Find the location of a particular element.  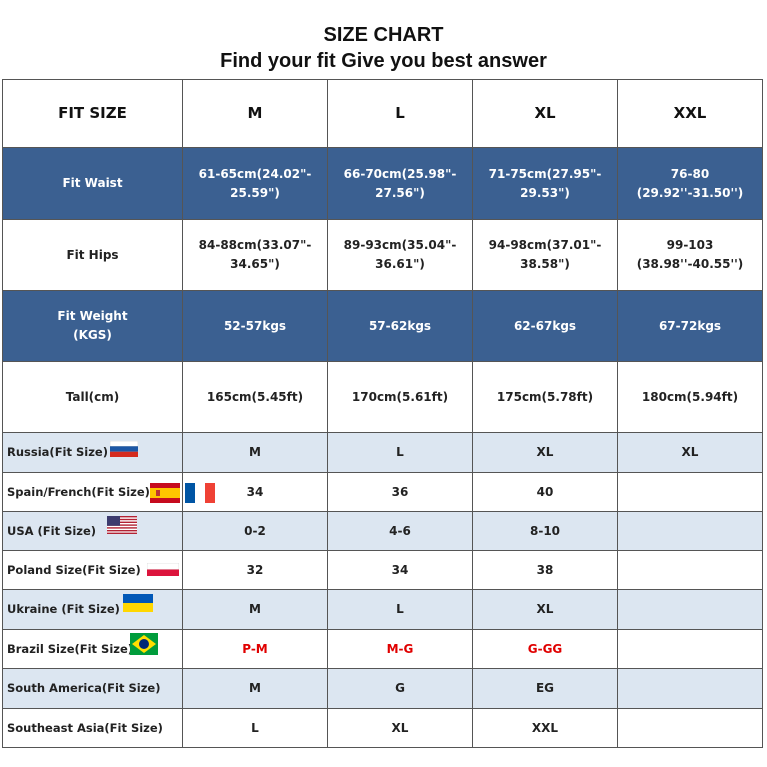

table-cell: 32 is located at coordinates (255, 570).